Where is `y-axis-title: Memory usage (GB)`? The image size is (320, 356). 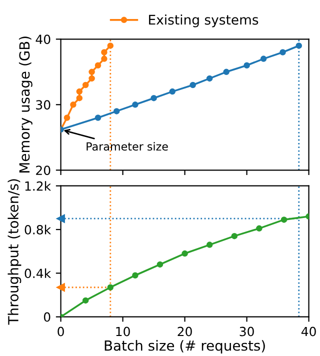 y-axis-title: Memory usage (GB) is located at coordinates (25, 104).